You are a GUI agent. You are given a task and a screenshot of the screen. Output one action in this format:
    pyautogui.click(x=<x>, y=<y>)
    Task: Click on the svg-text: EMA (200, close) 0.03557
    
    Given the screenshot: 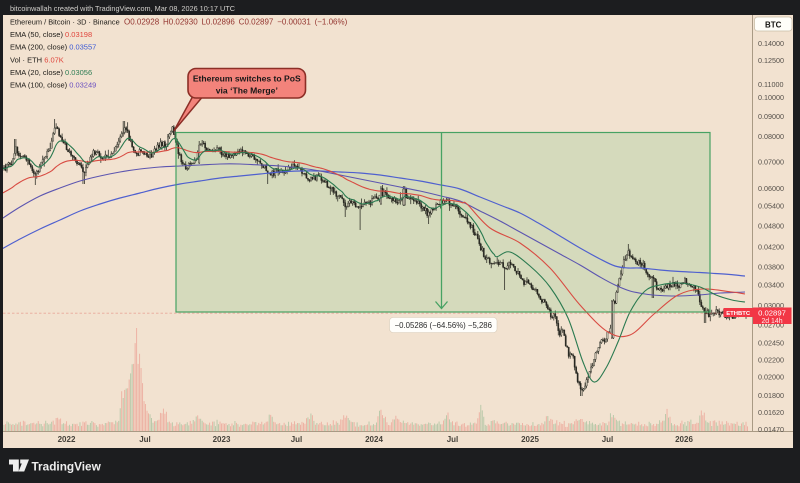 What is the action you would take?
    pyautogui.click(x=53, y=47)
    